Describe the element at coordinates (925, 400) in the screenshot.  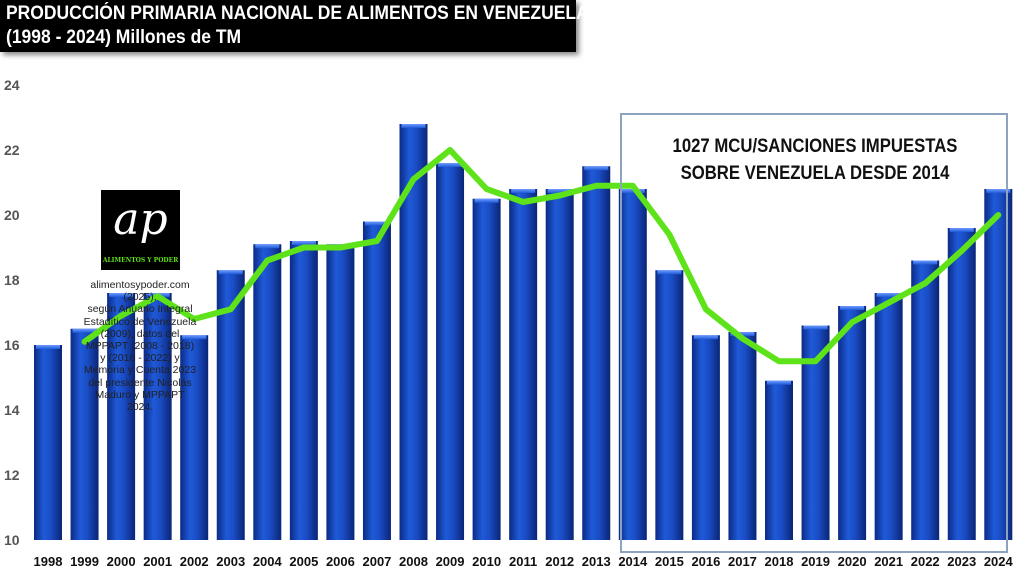
I see `bar-2022` at that location.